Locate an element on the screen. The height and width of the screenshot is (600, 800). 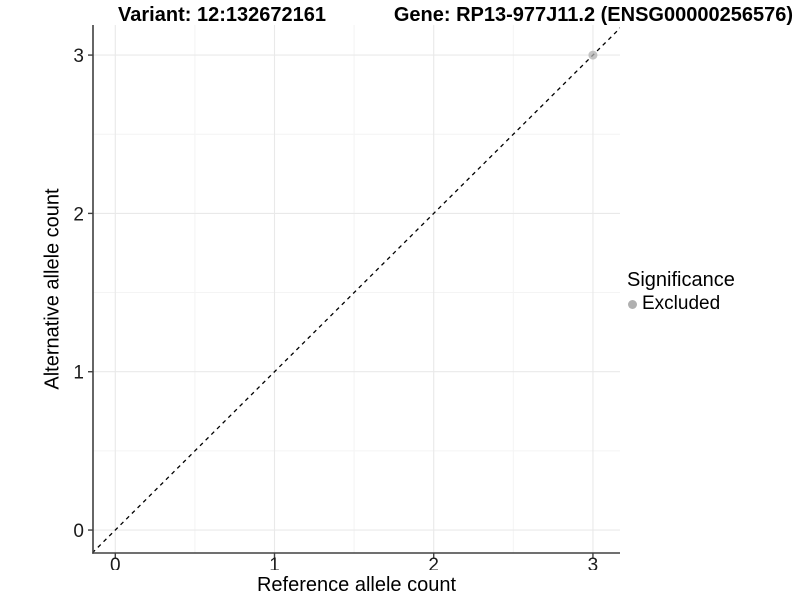
x-tick-label: 0 is located at coordinates (115, 562).